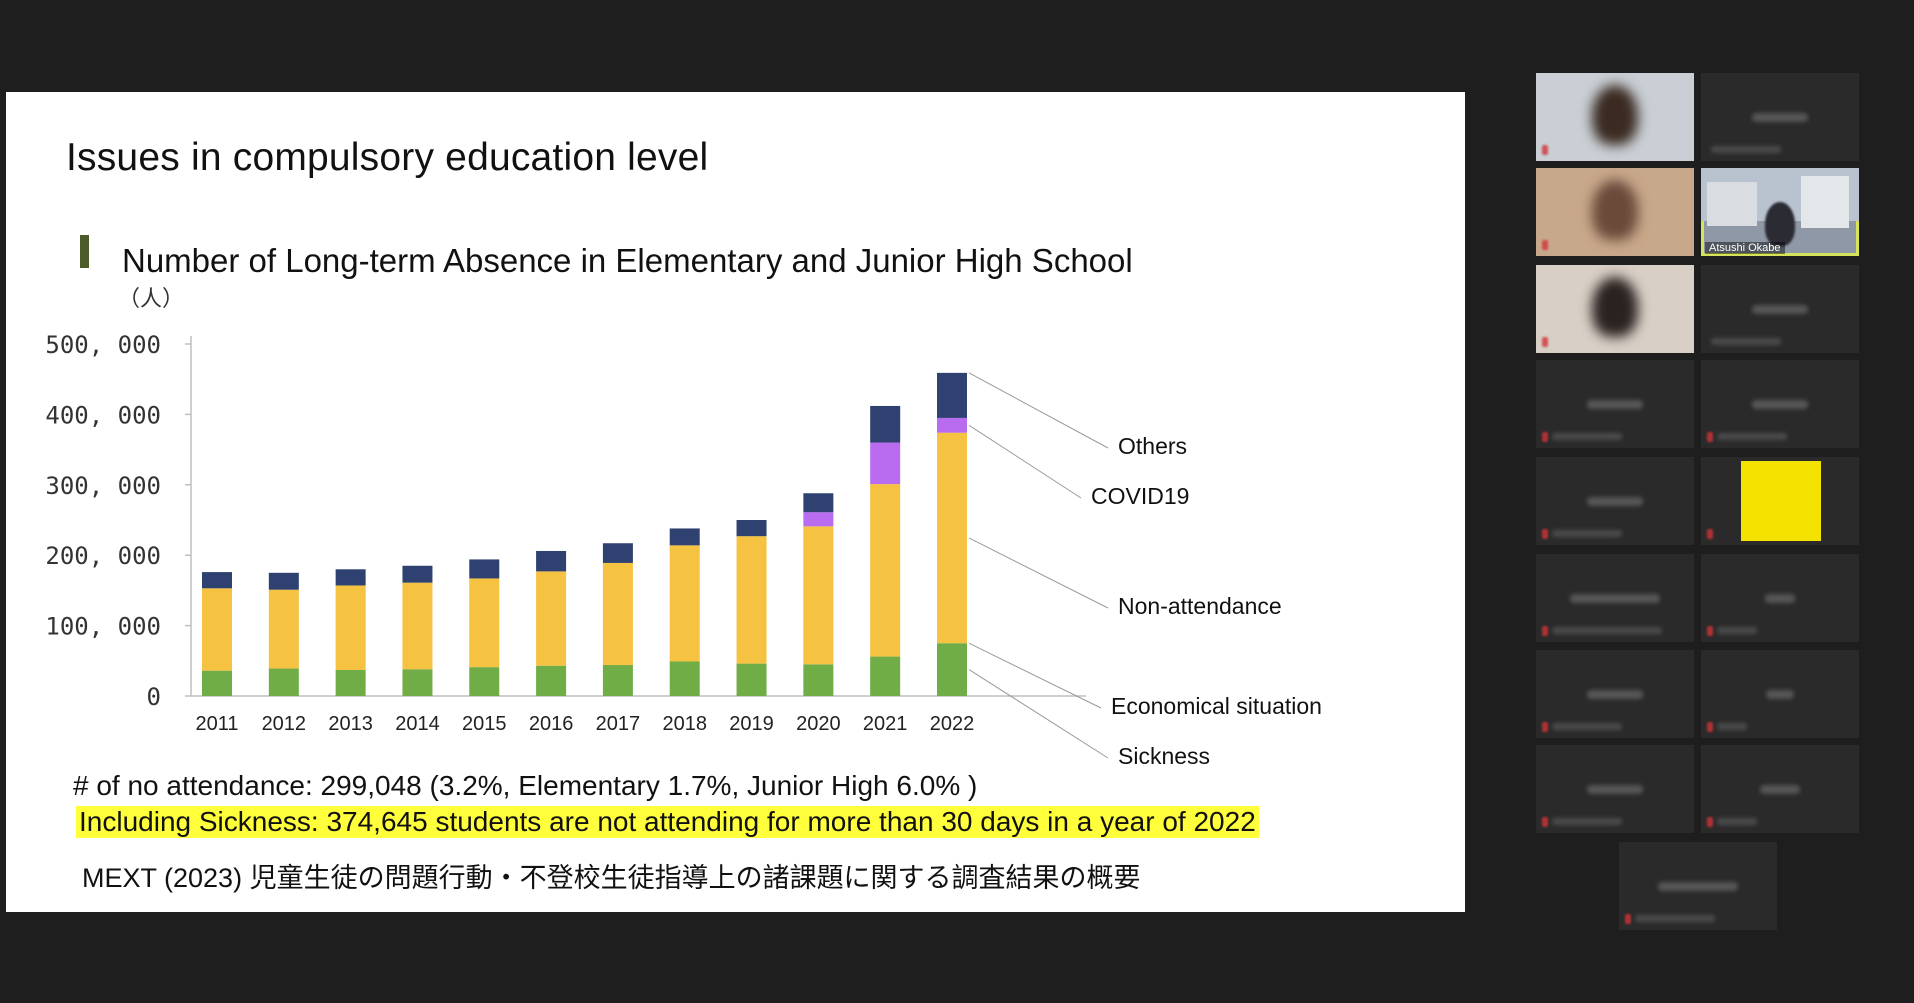 The height and width of the screenshot is (1003, 1914). Describe the element at coordinates (1140, 496) in the screenshot. I see `legend-label: COVID19` at that location.